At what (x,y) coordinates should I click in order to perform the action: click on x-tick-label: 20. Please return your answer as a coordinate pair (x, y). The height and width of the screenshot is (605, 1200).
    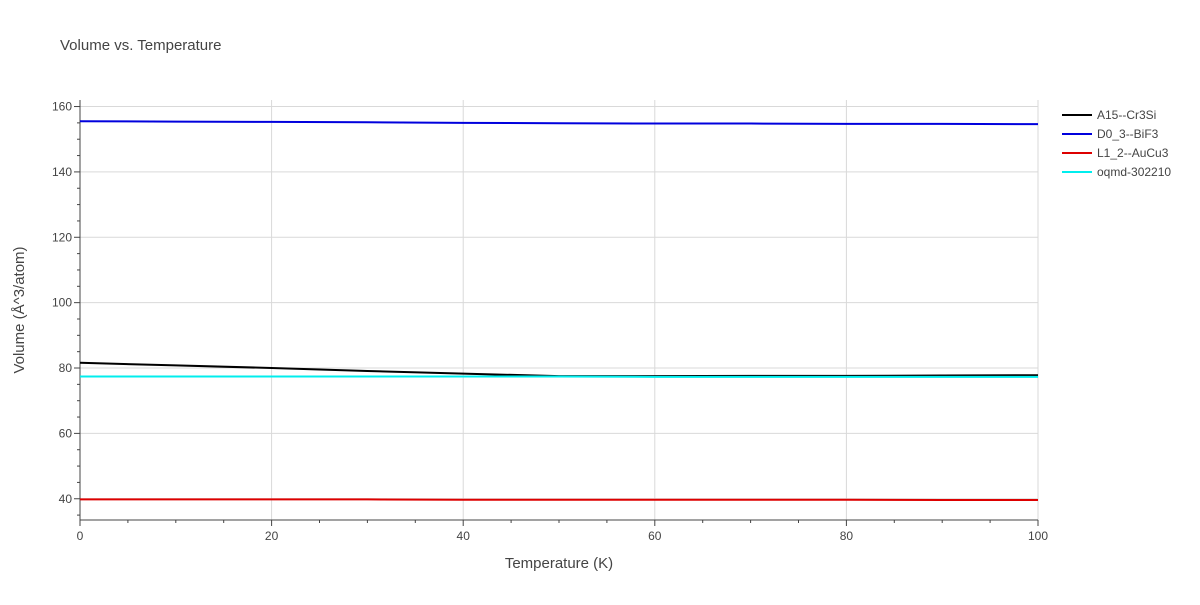
    Looking at the image, I should click on (272, 536).